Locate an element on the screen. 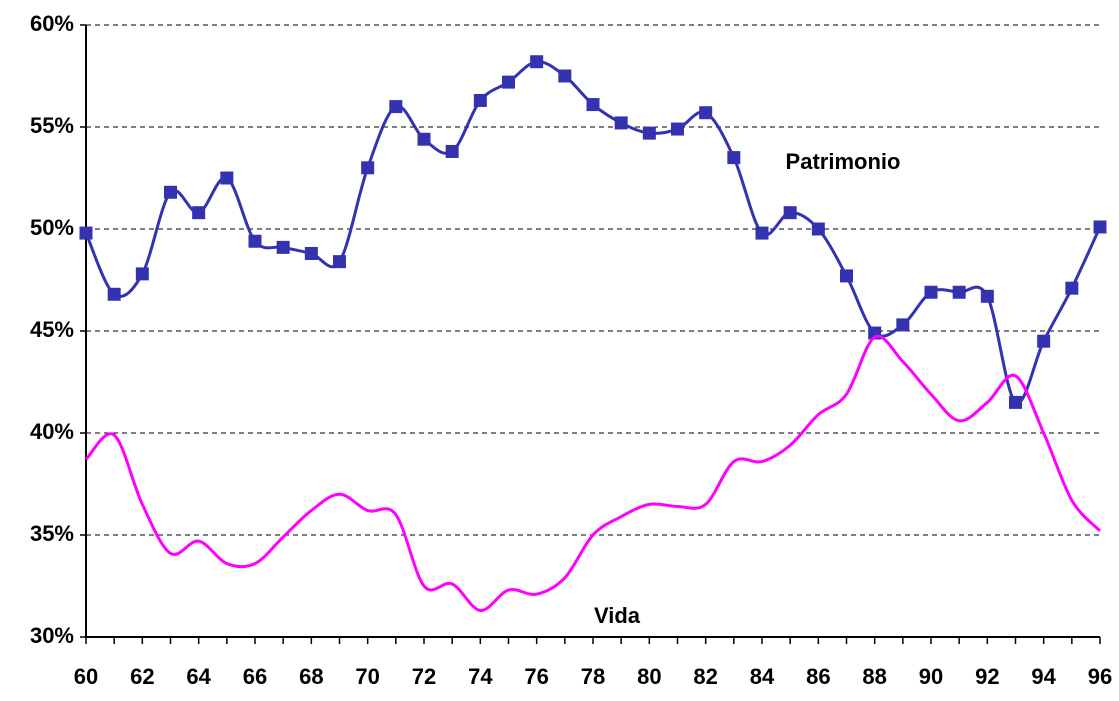  x-tick-label: 70 is located at coordinates (367, 676).